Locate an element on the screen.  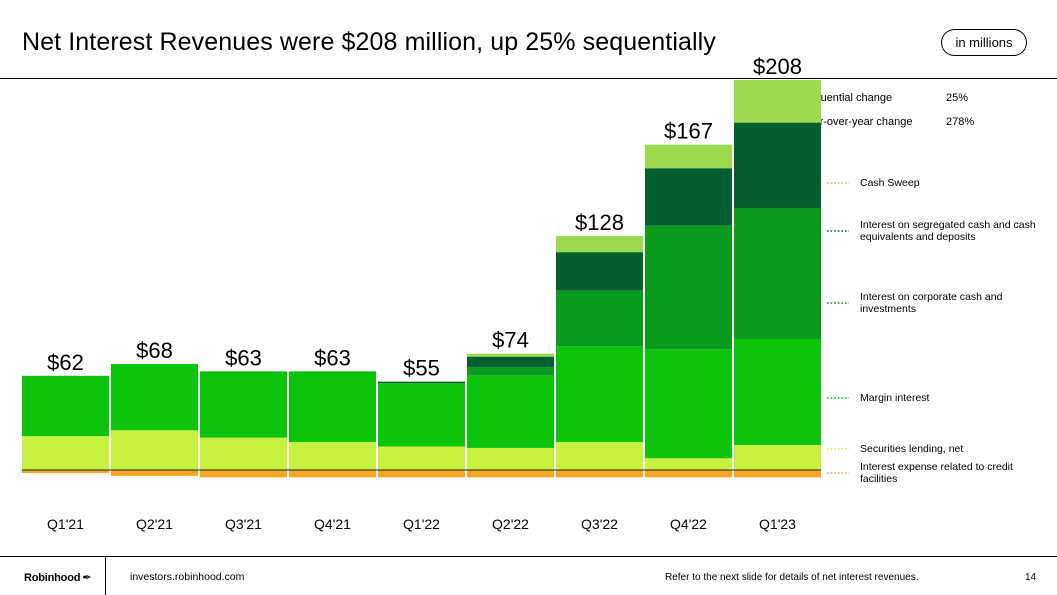
total-label-3: $63 is located at coordinates (332, 357).